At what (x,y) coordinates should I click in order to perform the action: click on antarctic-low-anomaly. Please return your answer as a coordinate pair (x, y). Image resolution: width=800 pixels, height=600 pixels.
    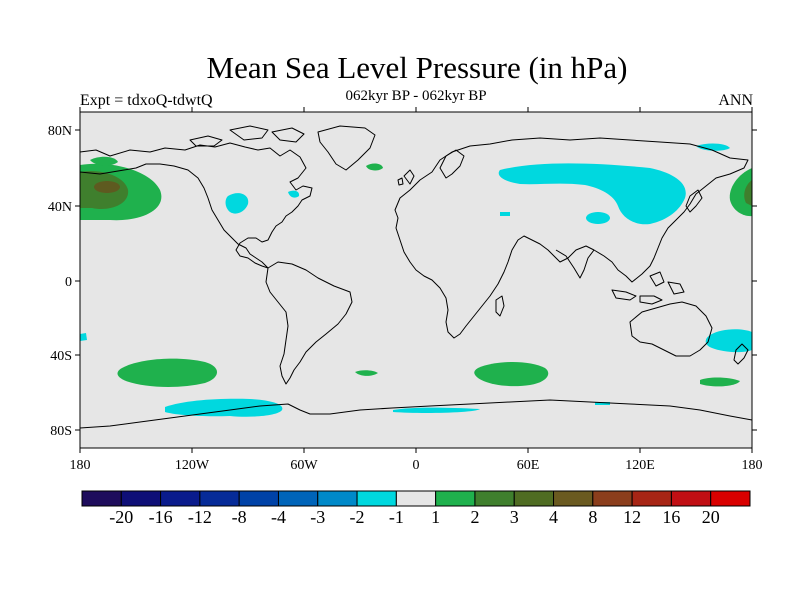
    Looking at the image, I should click on (224, 407).